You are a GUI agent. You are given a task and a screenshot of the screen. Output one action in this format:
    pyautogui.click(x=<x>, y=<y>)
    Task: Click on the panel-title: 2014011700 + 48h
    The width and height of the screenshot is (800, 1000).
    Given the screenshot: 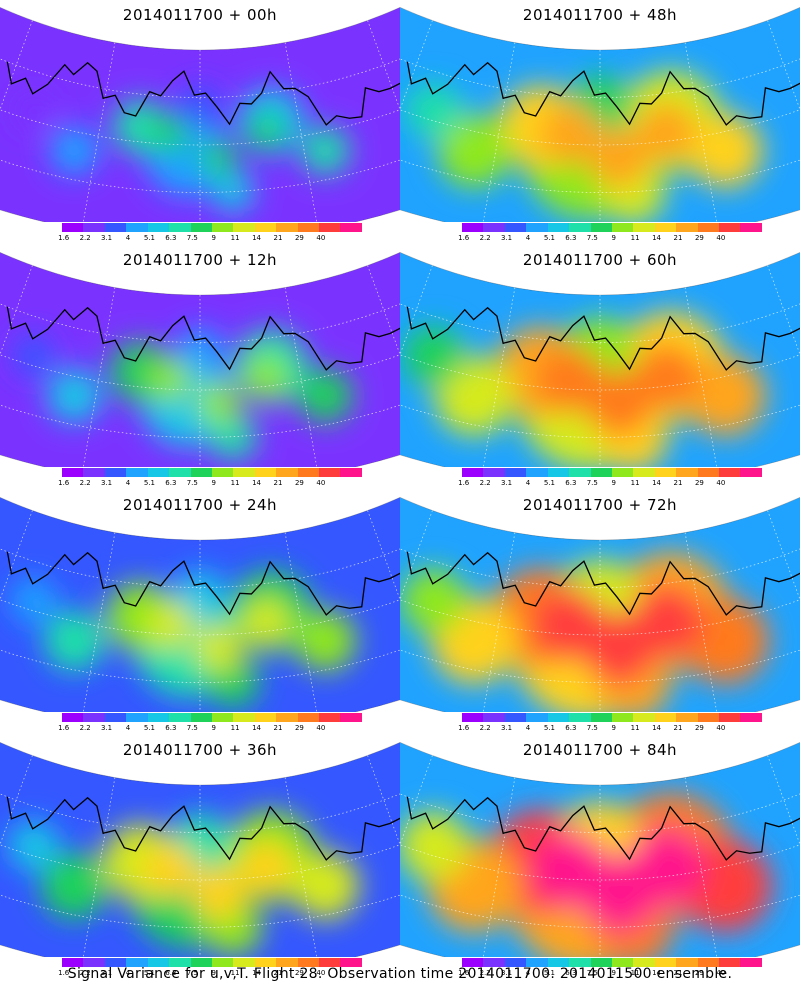 What is the action you would take?
    pyautogui.click(x=600, y=15)
    